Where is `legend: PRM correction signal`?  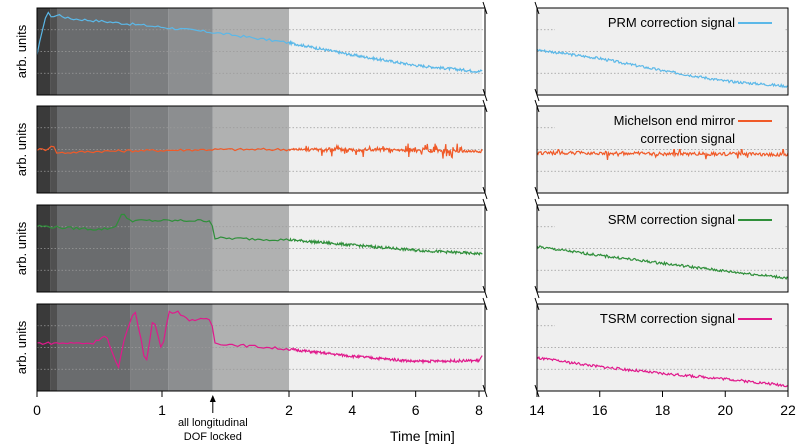 legend: PRM correction signal is located at coordinates (670, 22).